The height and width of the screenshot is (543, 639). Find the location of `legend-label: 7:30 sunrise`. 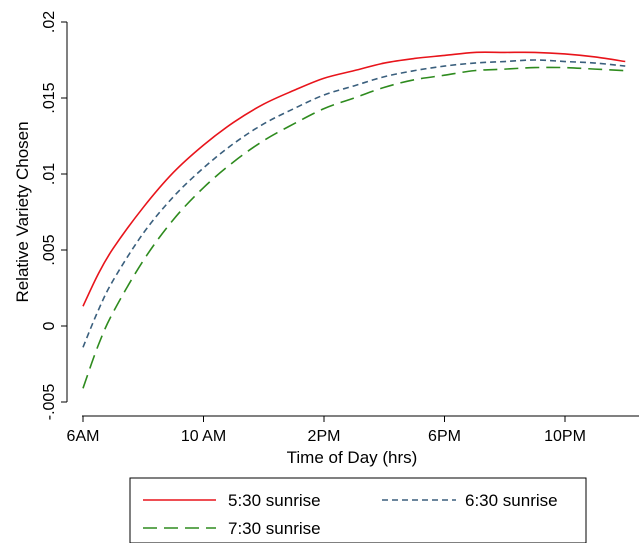

legend-label: 7:30 sunrise is located at coordinates (274, 528).